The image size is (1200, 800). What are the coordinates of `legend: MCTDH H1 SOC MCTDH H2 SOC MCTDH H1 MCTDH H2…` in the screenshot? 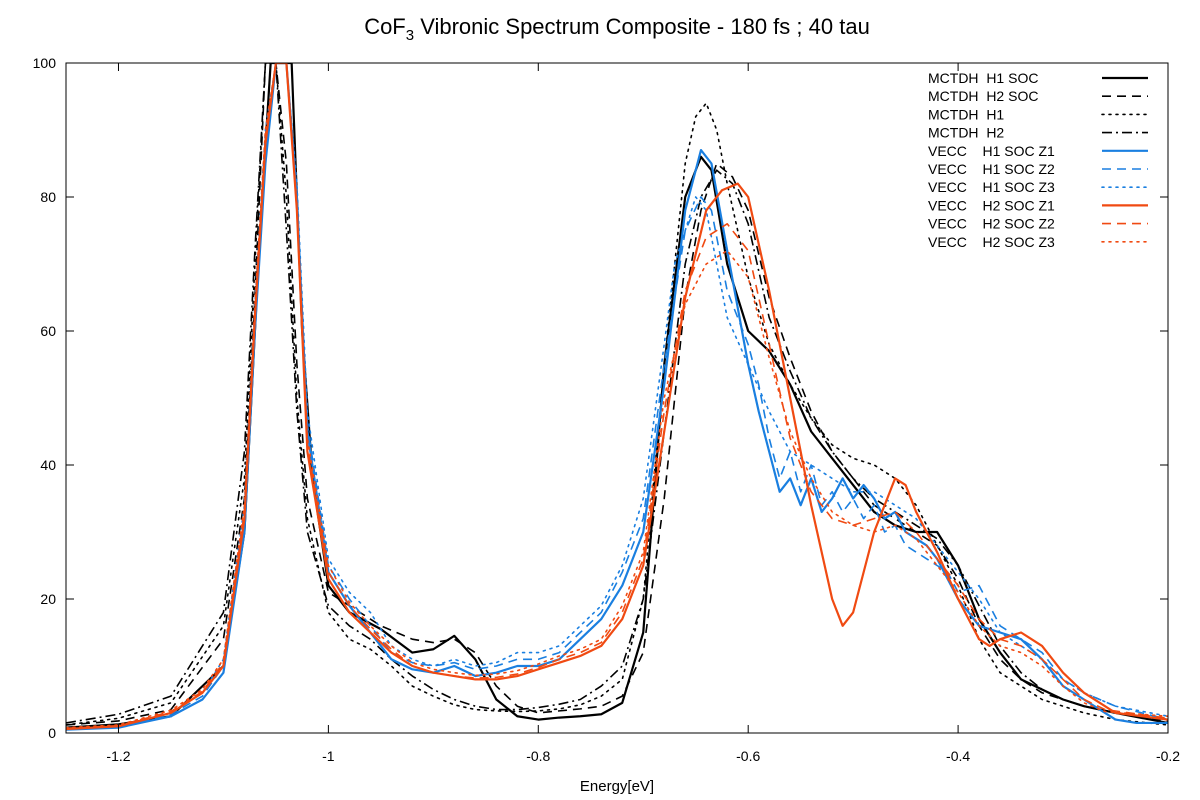 It's located at (1038, 160).